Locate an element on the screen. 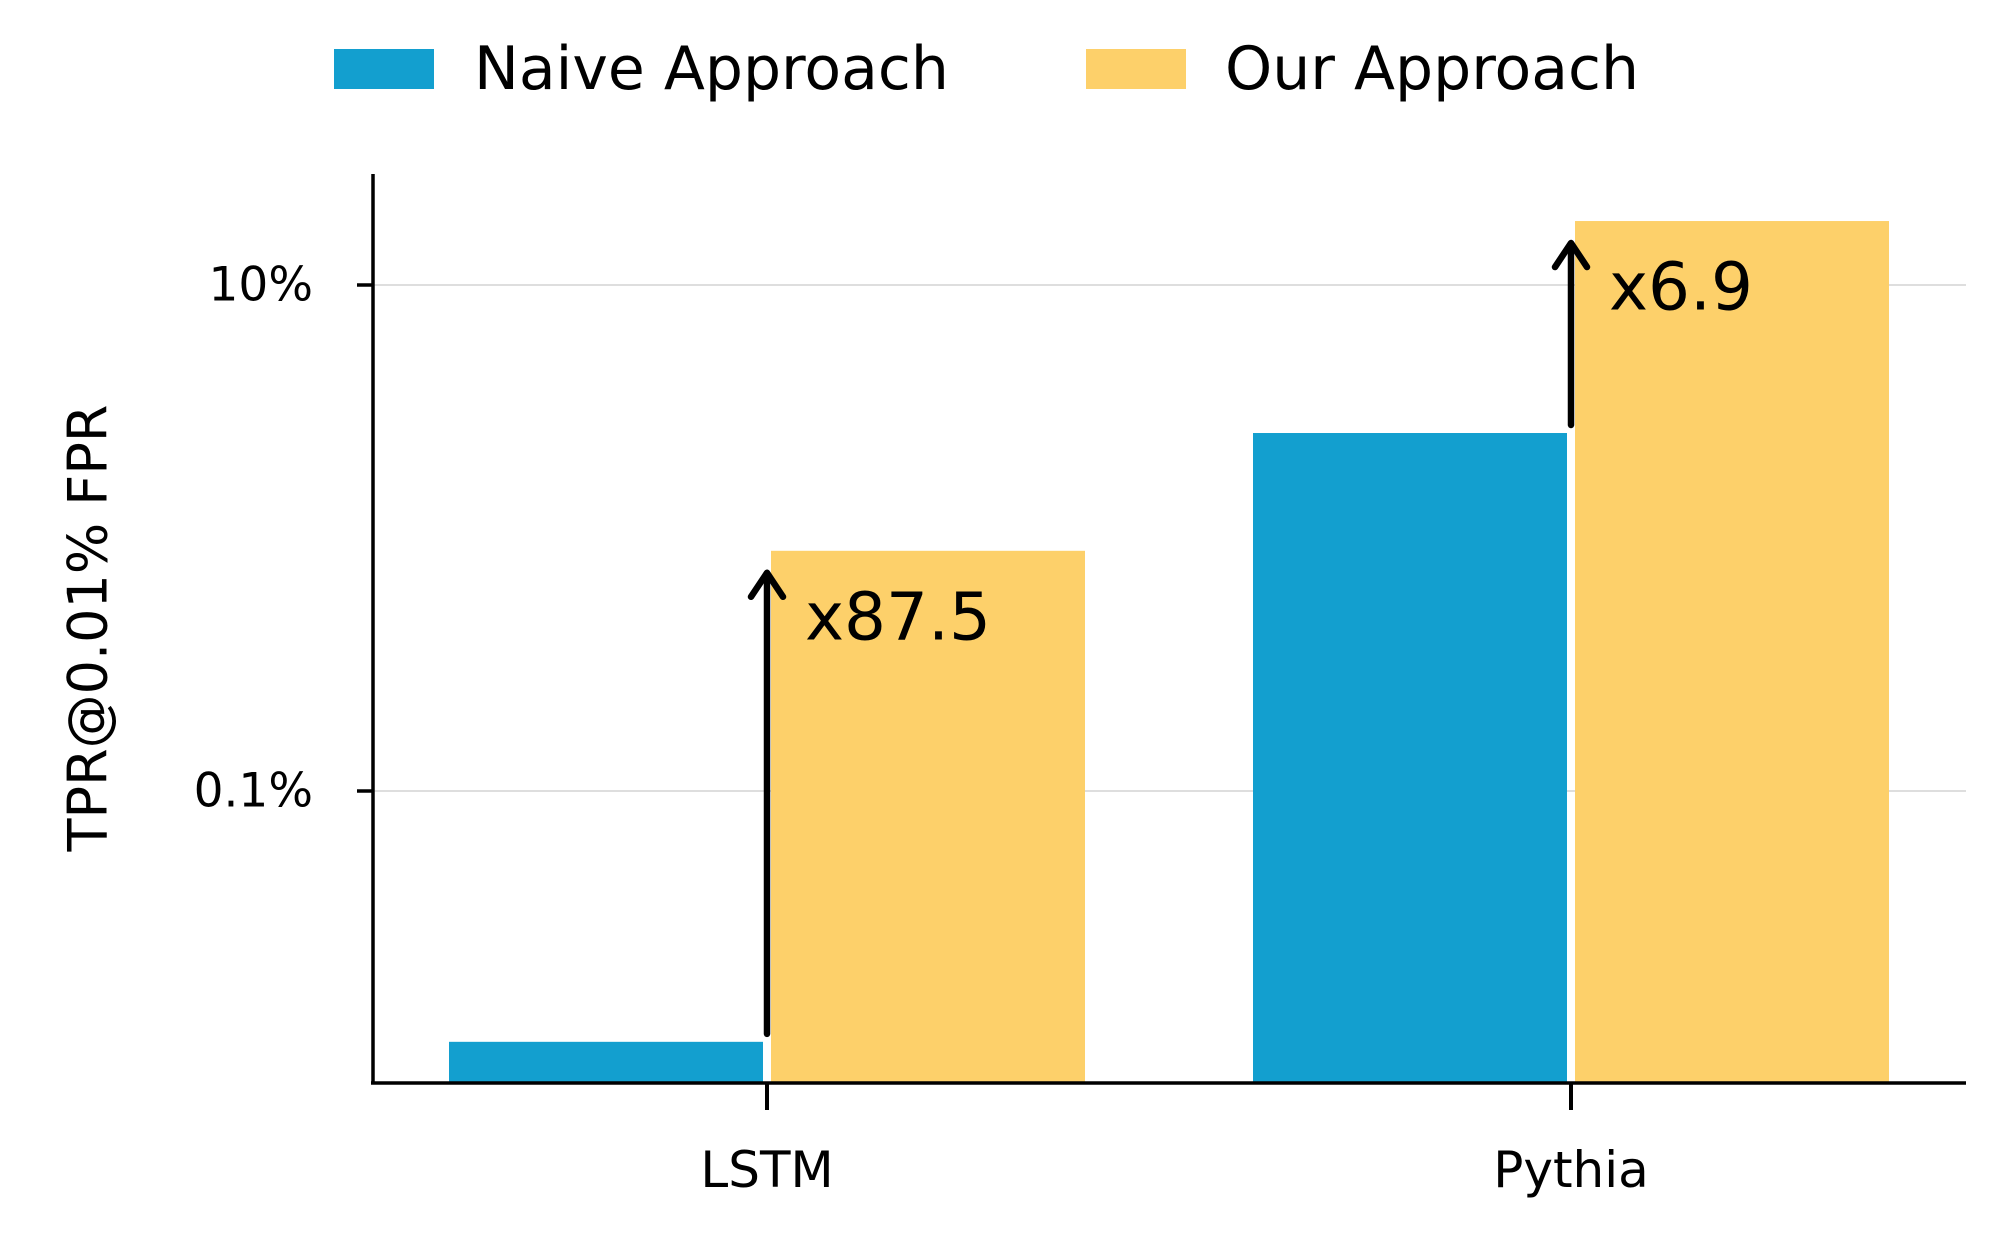 This screenshot has height=1248, width=2004. y-ticks: 0.1% 10% is located at coordinates (283, 538).